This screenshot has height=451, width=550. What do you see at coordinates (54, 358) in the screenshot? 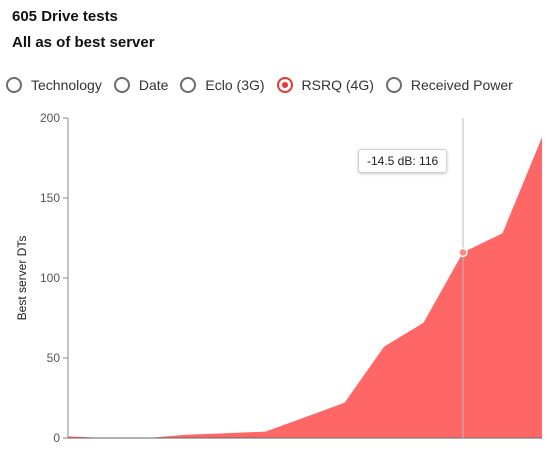
I see `y-tick-label: 50` at bounding box center [54, 358].